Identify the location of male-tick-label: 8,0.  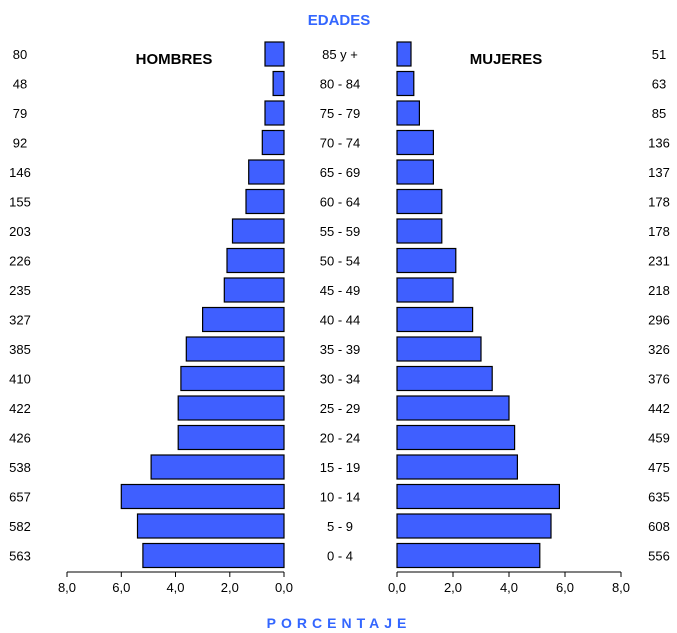
(67, 587).